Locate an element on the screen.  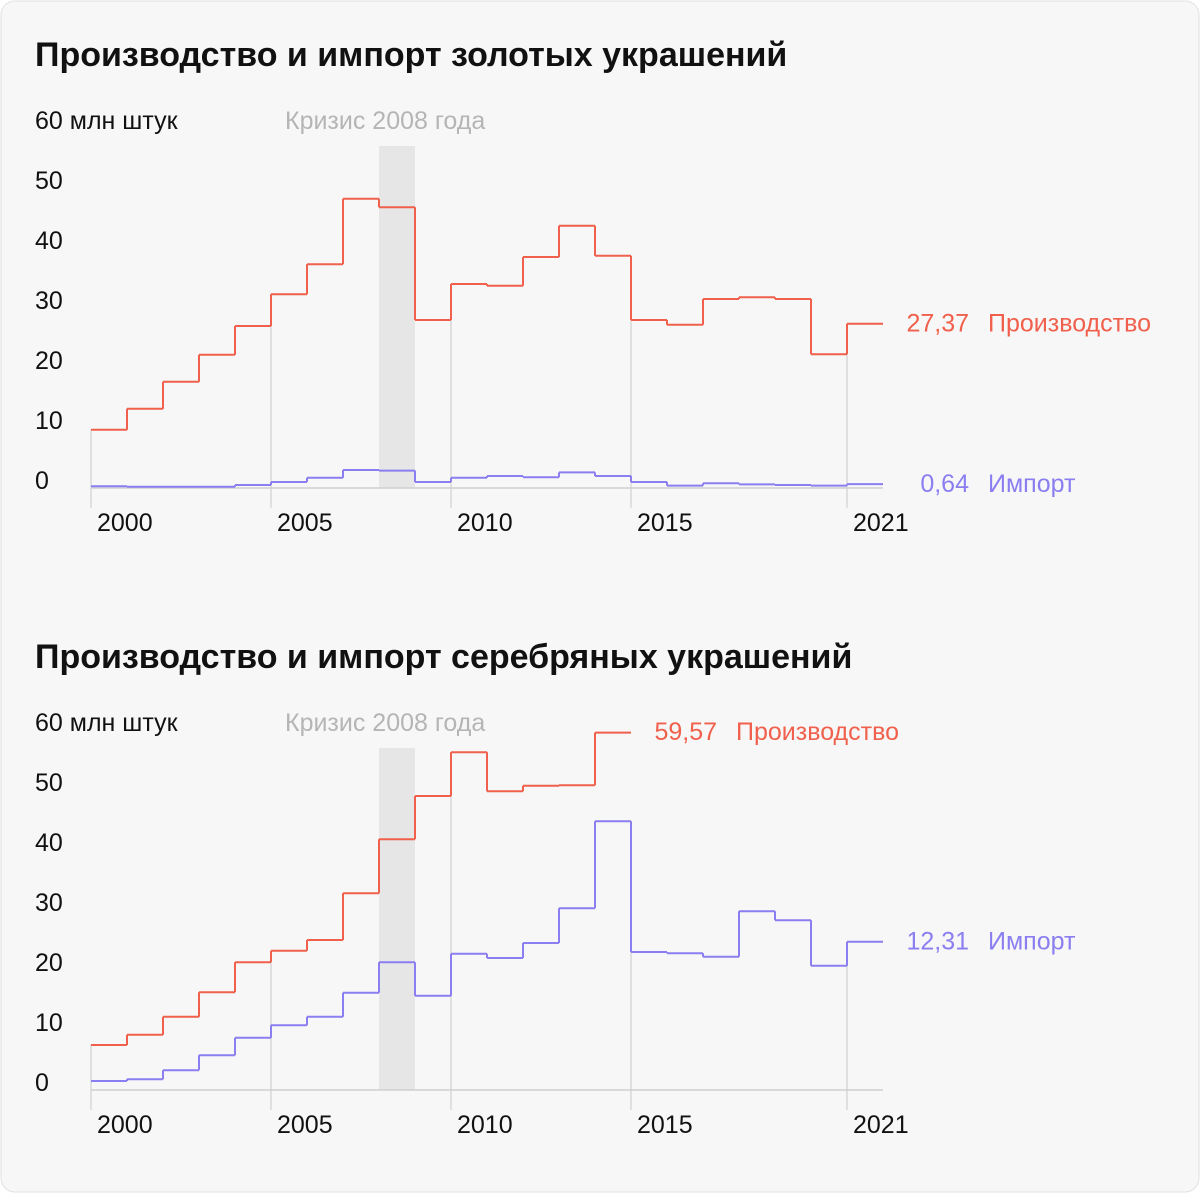
end-value-label: 27,37 is located at coordinates (937, 323).